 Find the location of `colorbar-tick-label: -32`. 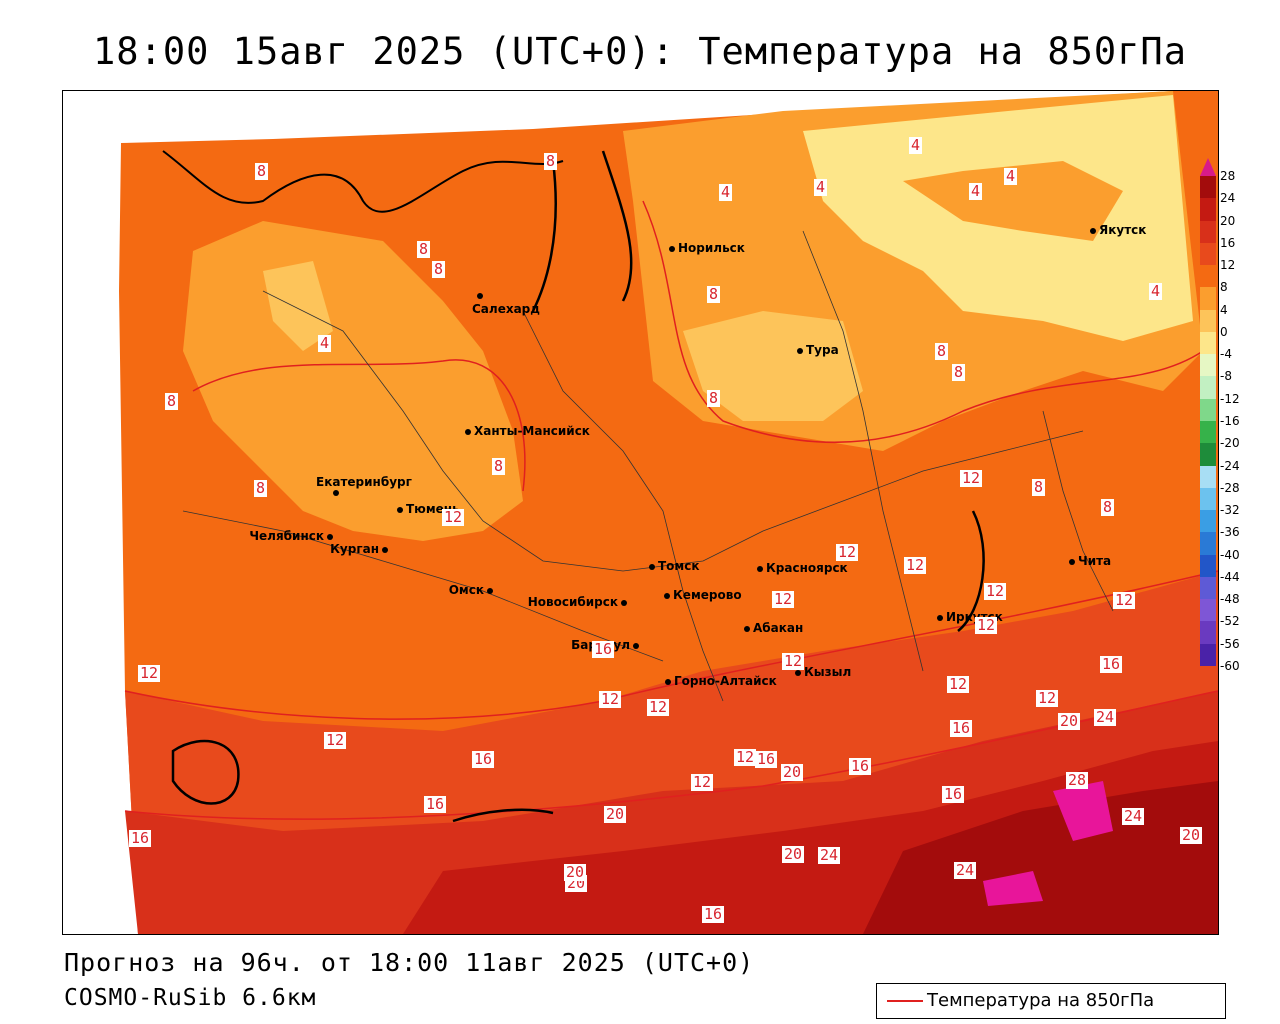

colorbar-tick-label: -32 is located at coordinates (1230, 510).